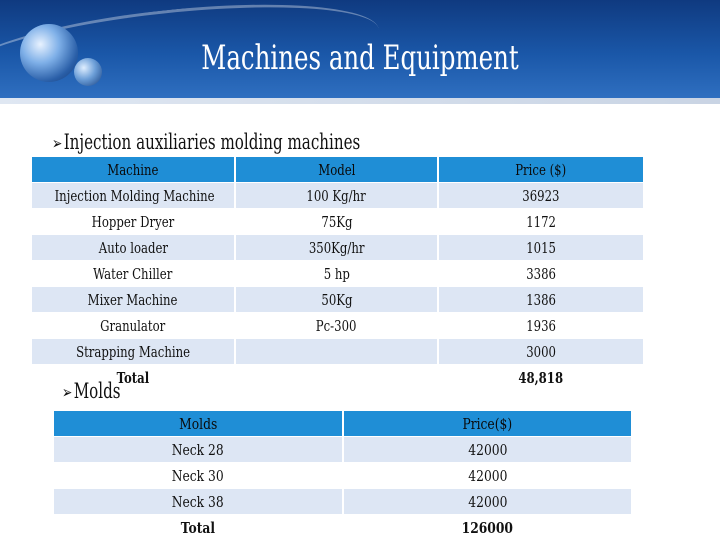  Describe the element at coordinates (541, 377) in the screenshot. I see `total-value: 48,818` at that location.